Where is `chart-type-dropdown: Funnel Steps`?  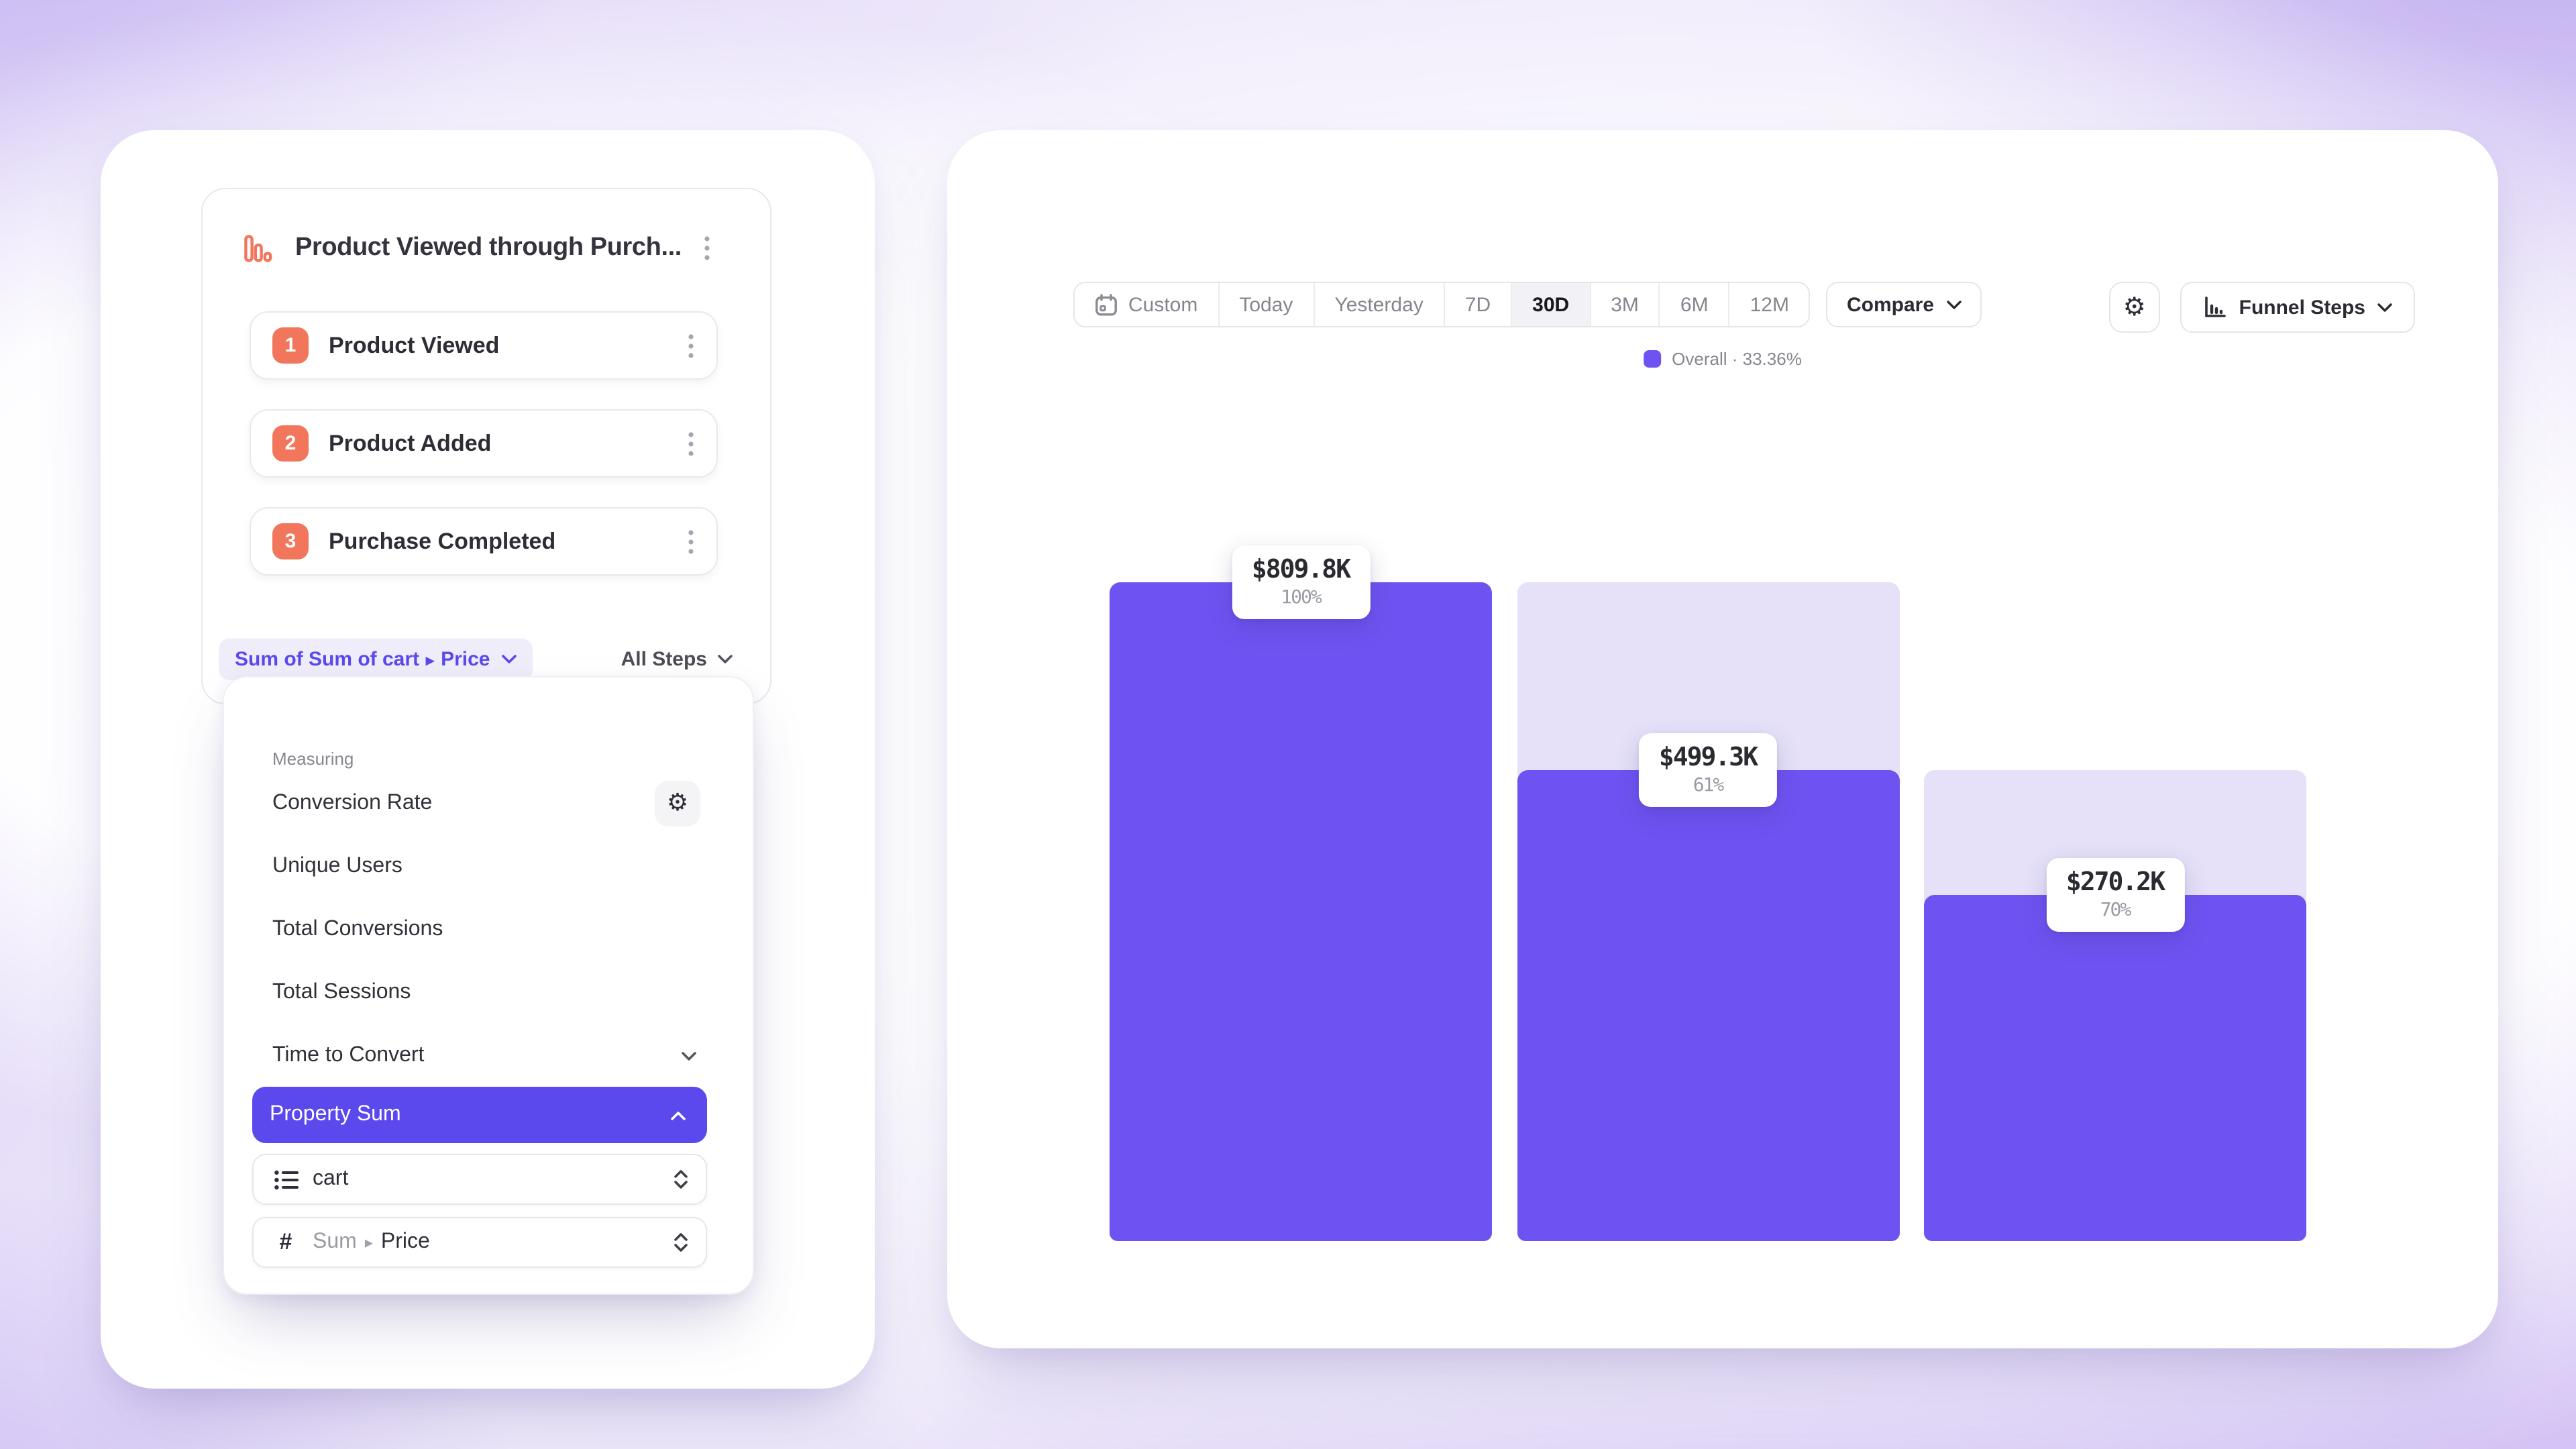
chart-type-dropdown: Funnel Steps is located at coordinates (2297, 307).